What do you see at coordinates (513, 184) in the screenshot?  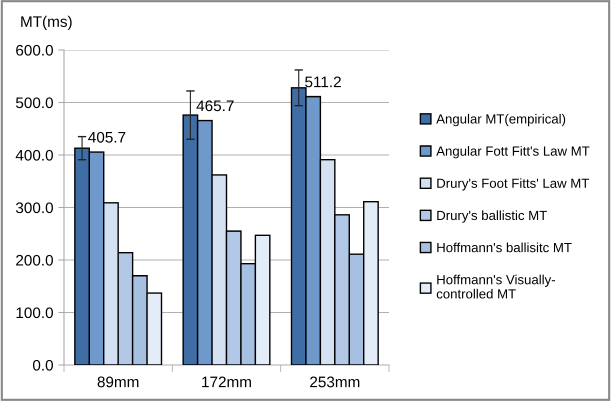 I see `legend-label: Drury's Foot Fitts' Law MT` at bounding box center [513, 184].